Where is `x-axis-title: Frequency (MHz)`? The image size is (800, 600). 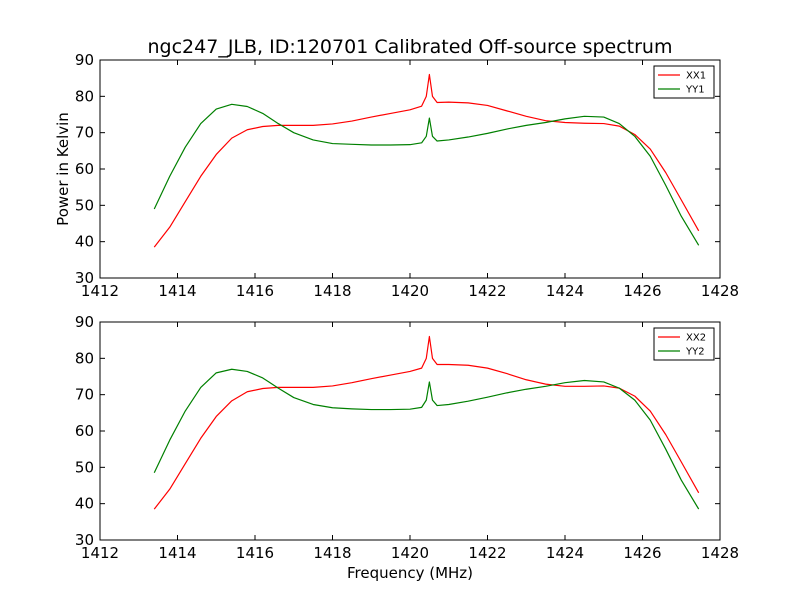
x-axis-title: Frequency (MHz) is located at coordinates (410, 573).